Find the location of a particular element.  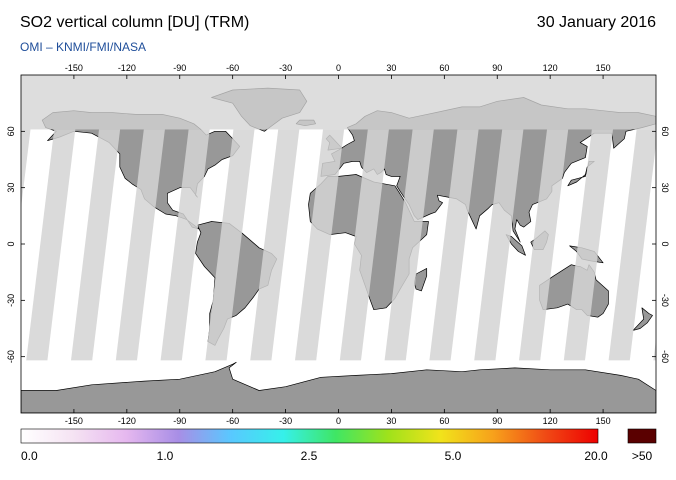

lon-label-bottom: -150 is located at coordinates (74, 421).